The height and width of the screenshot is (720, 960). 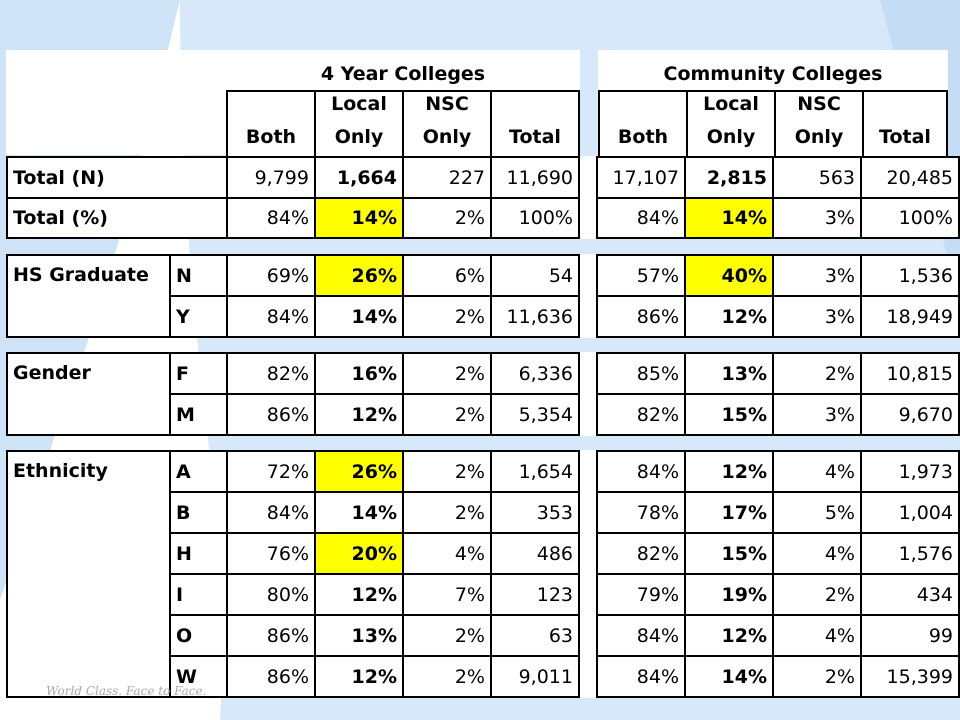 What do you see at coordinates (535, 635) in the screenshot?
I see `cell-4yr-total: 63` at bounding box center [535, 635].